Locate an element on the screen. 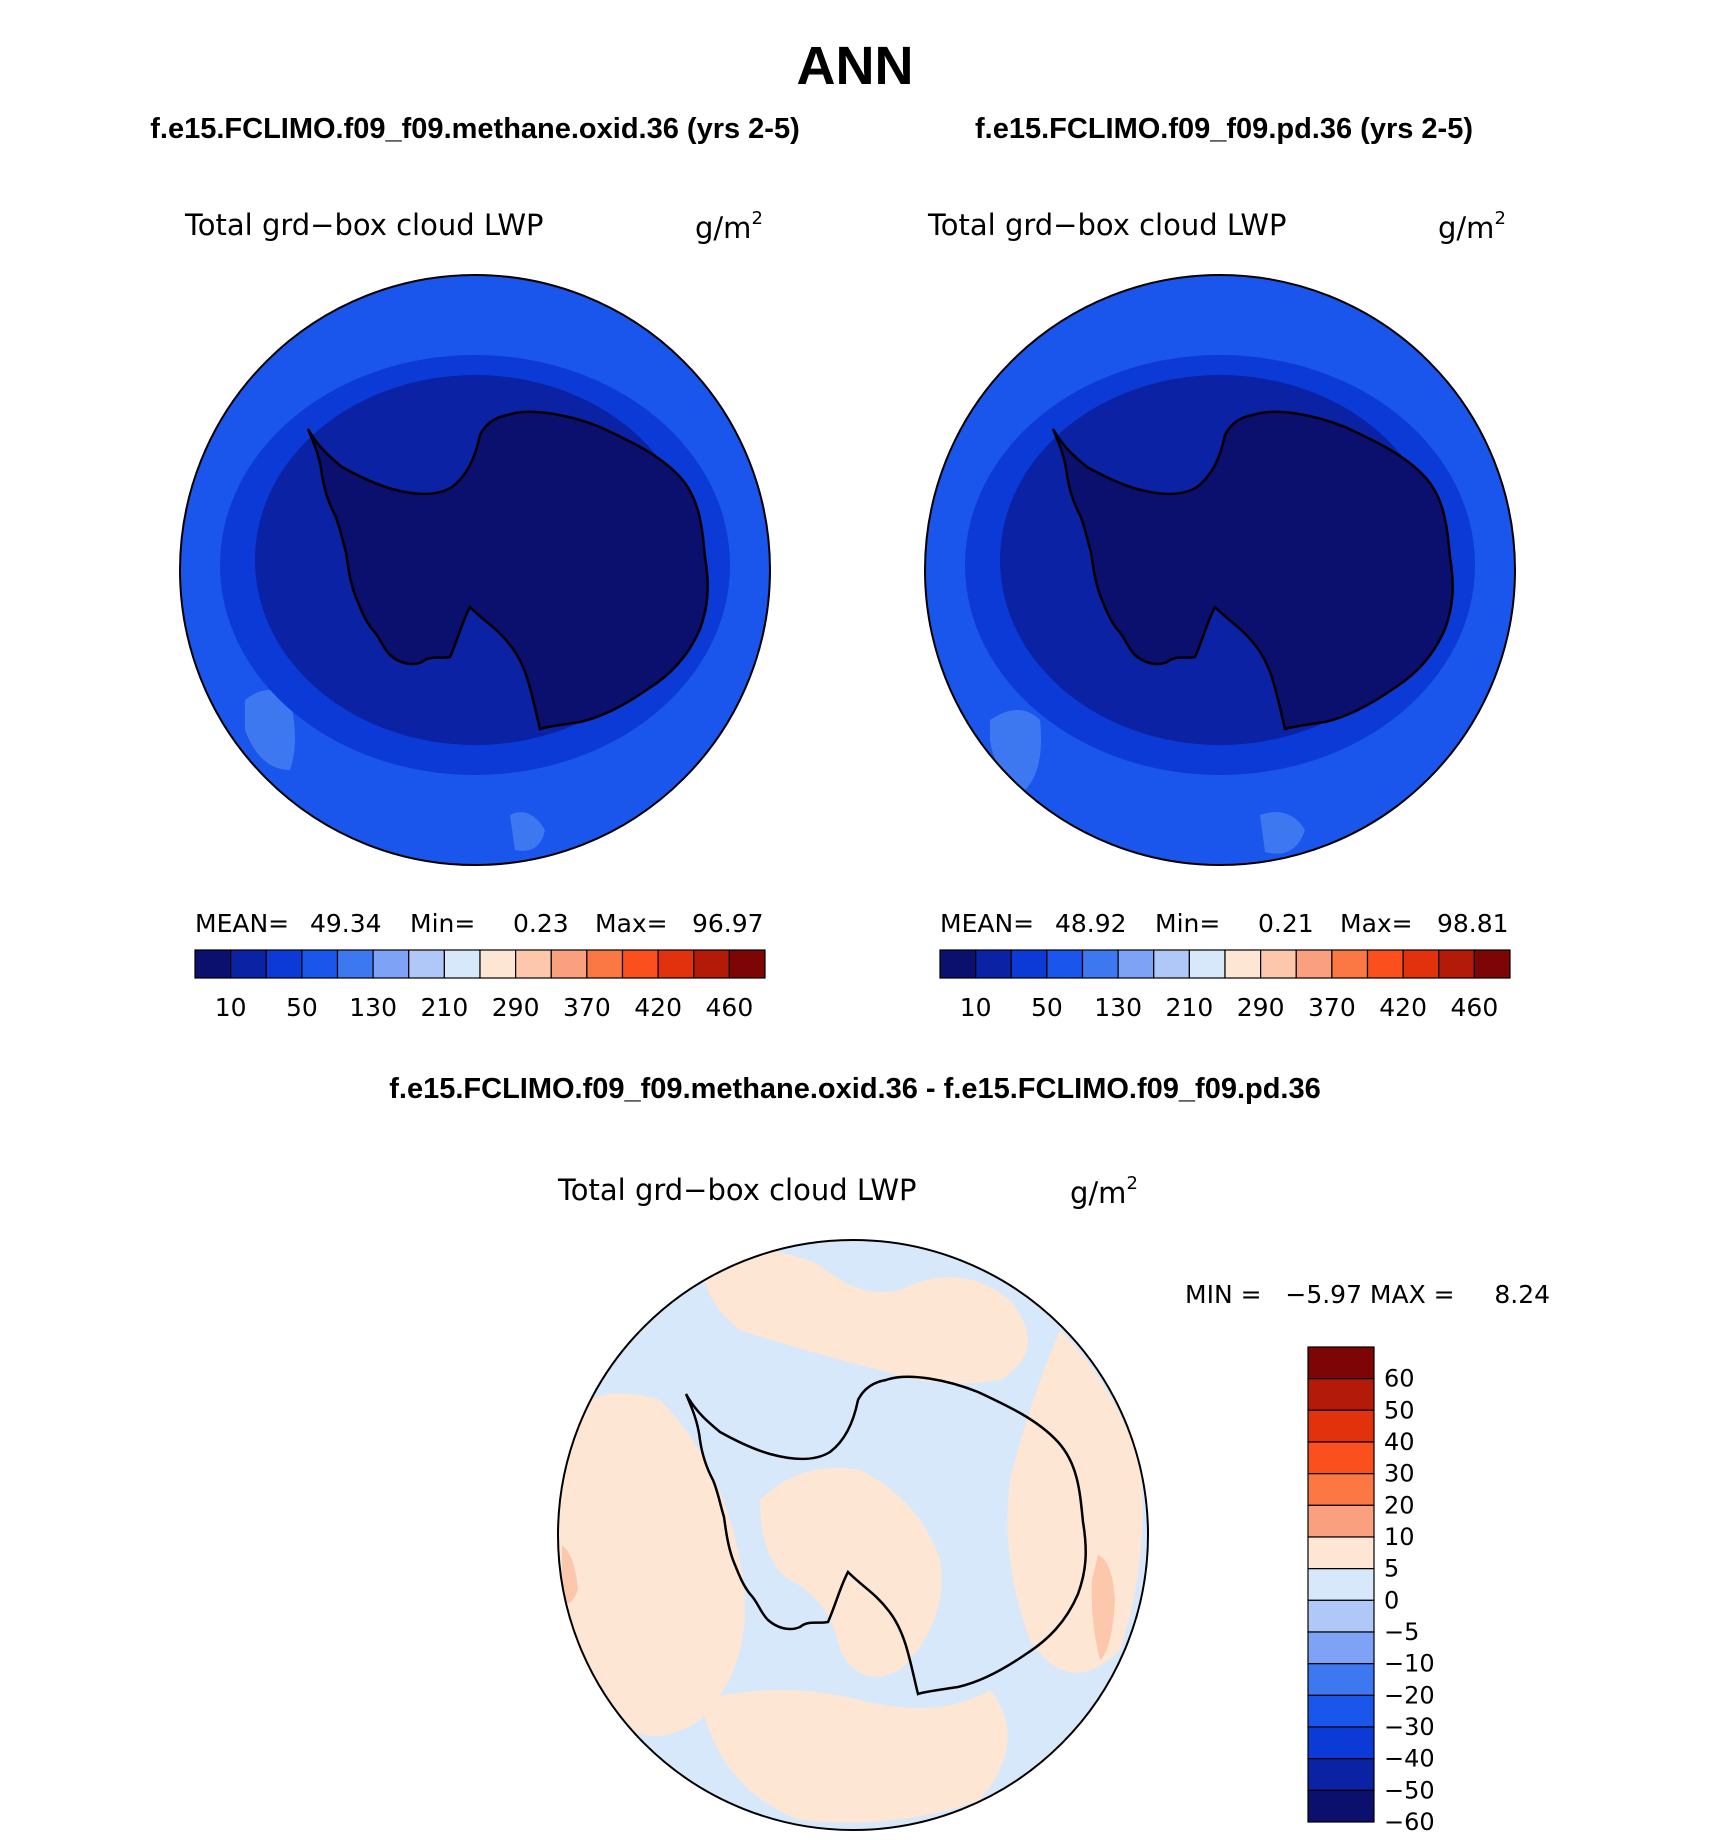  panel-1-mean-value: 49.34 is located at coordinates (346, 923).